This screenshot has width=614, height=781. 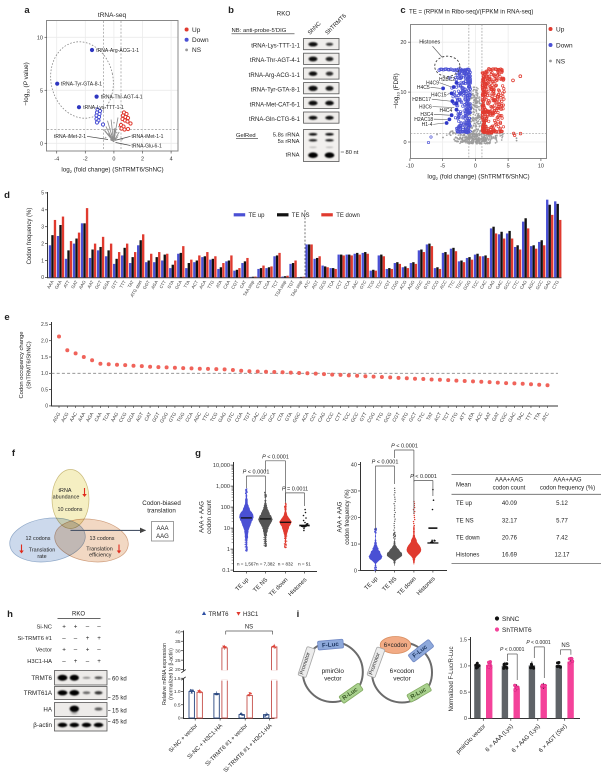 What do you see at coordinates (548, 284) in the screenshot?
I see `svg-text: GAG` at bounding box center [548, 284].